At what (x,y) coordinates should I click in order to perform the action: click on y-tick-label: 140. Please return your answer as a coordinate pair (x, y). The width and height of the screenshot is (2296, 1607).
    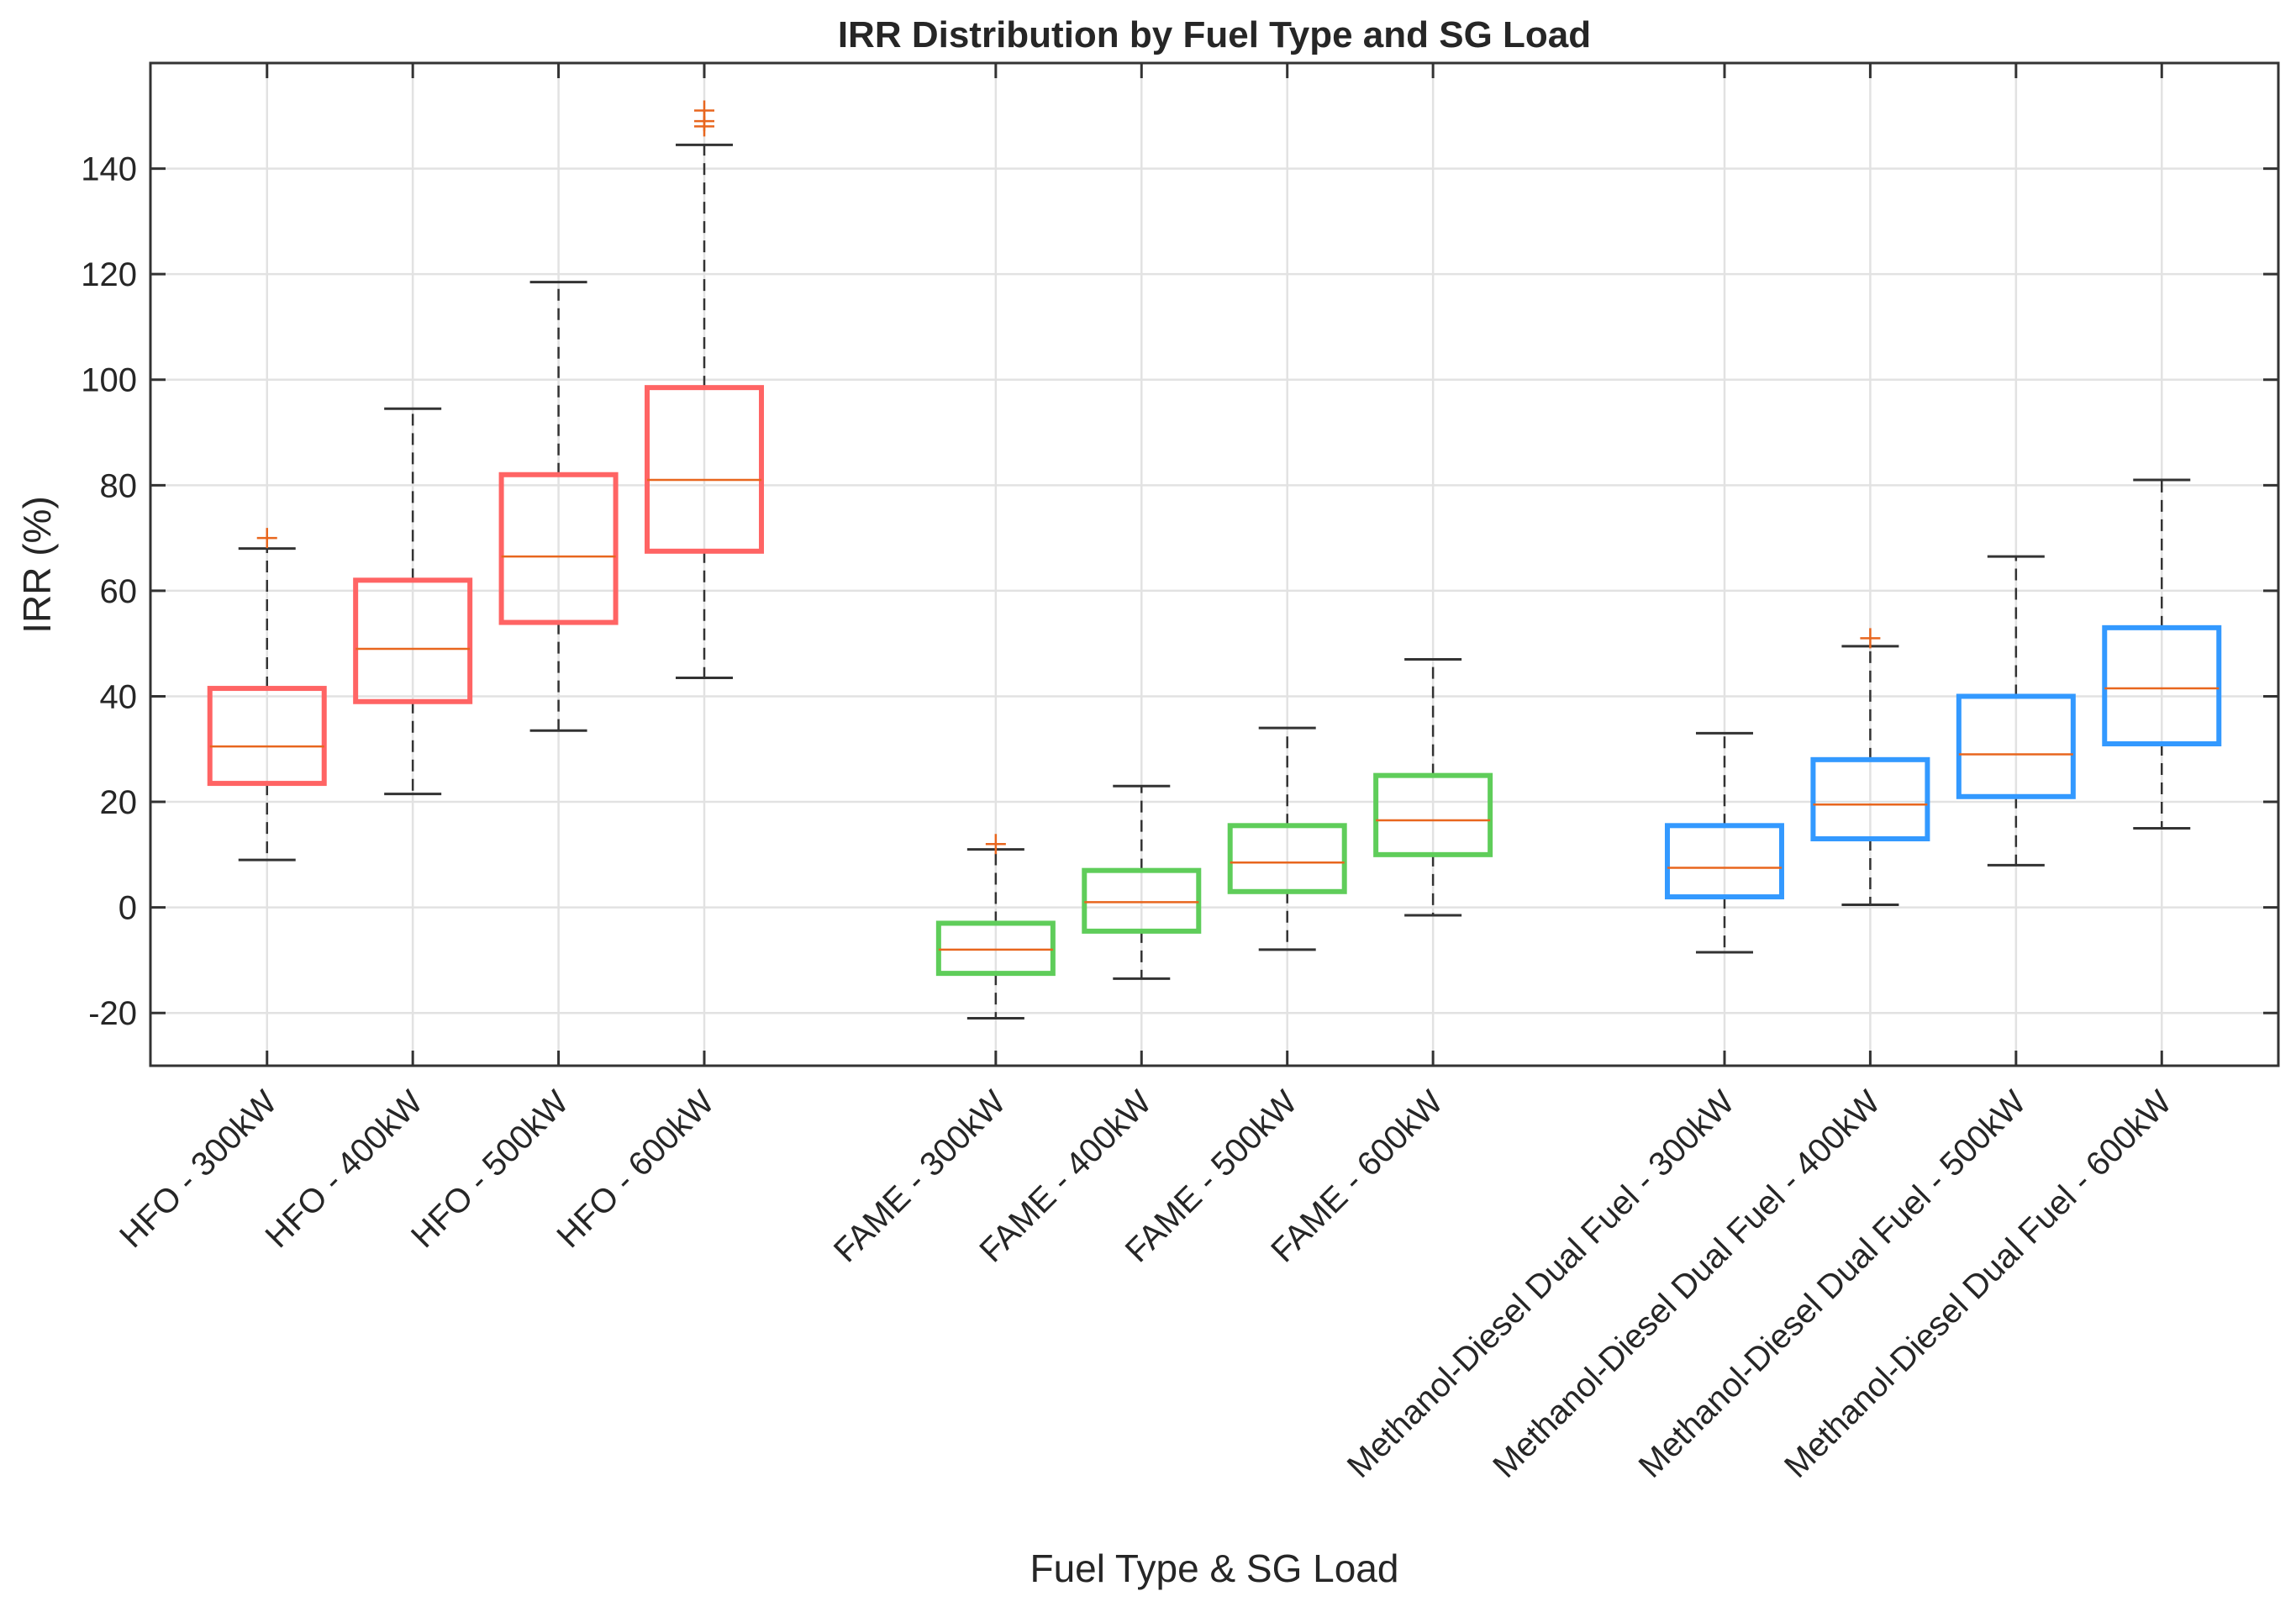
    Looking at the image, I should click on (109, 169).